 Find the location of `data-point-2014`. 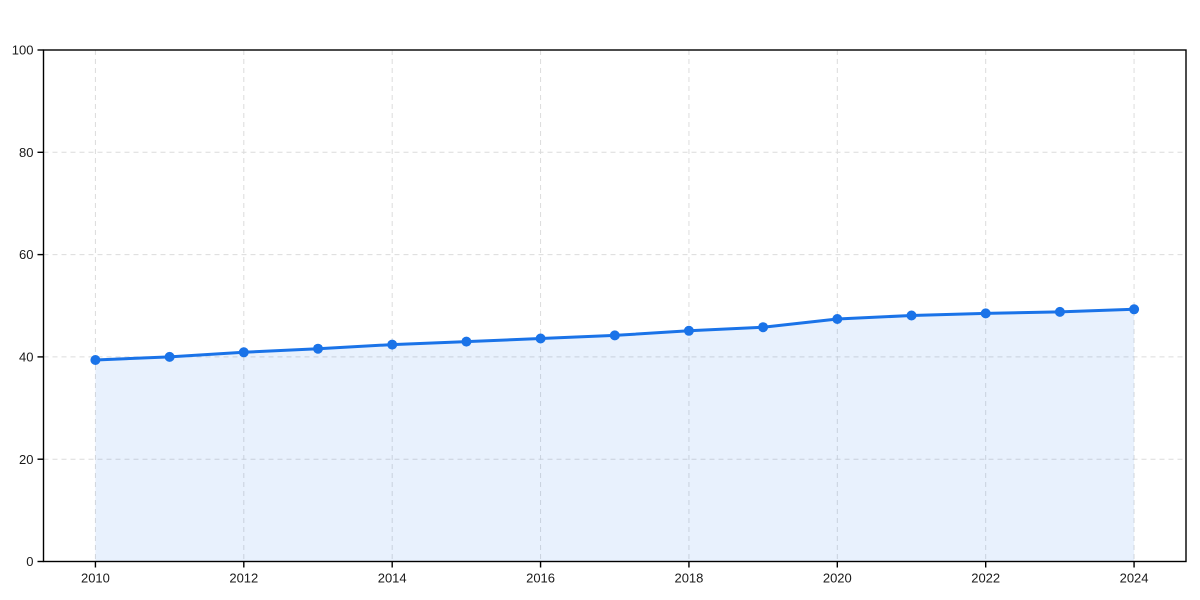

data-point-2014 is located at coordinates (392, 344).